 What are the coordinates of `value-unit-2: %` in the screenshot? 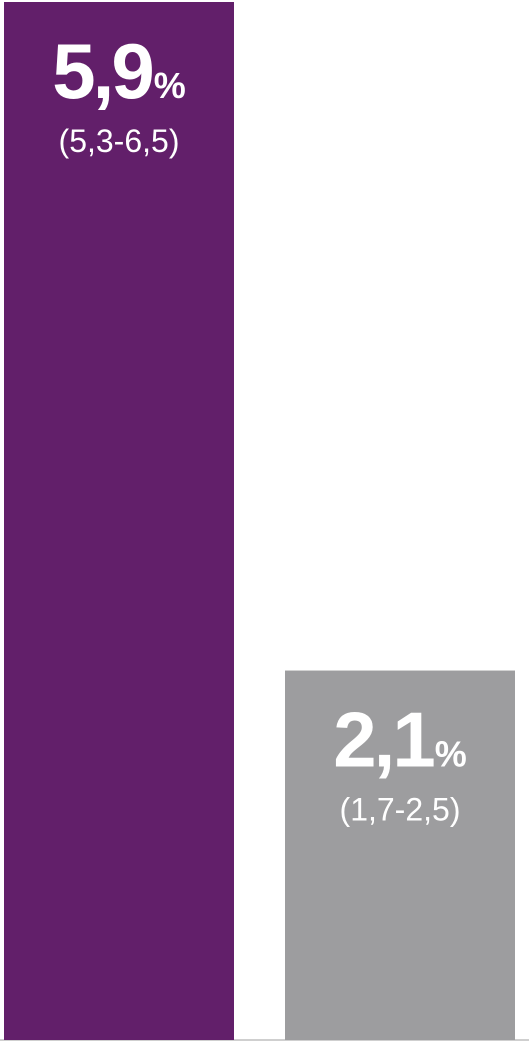 It's located at (451, 754).